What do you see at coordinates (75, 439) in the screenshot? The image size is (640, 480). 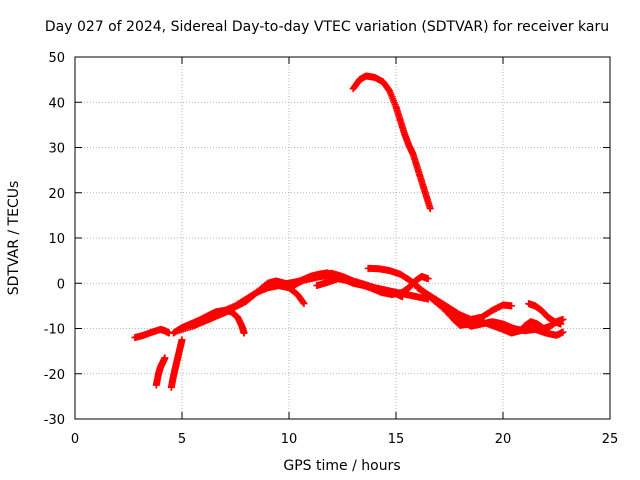 I see `x-tick-label: 0` at bounding box center [75, 439].